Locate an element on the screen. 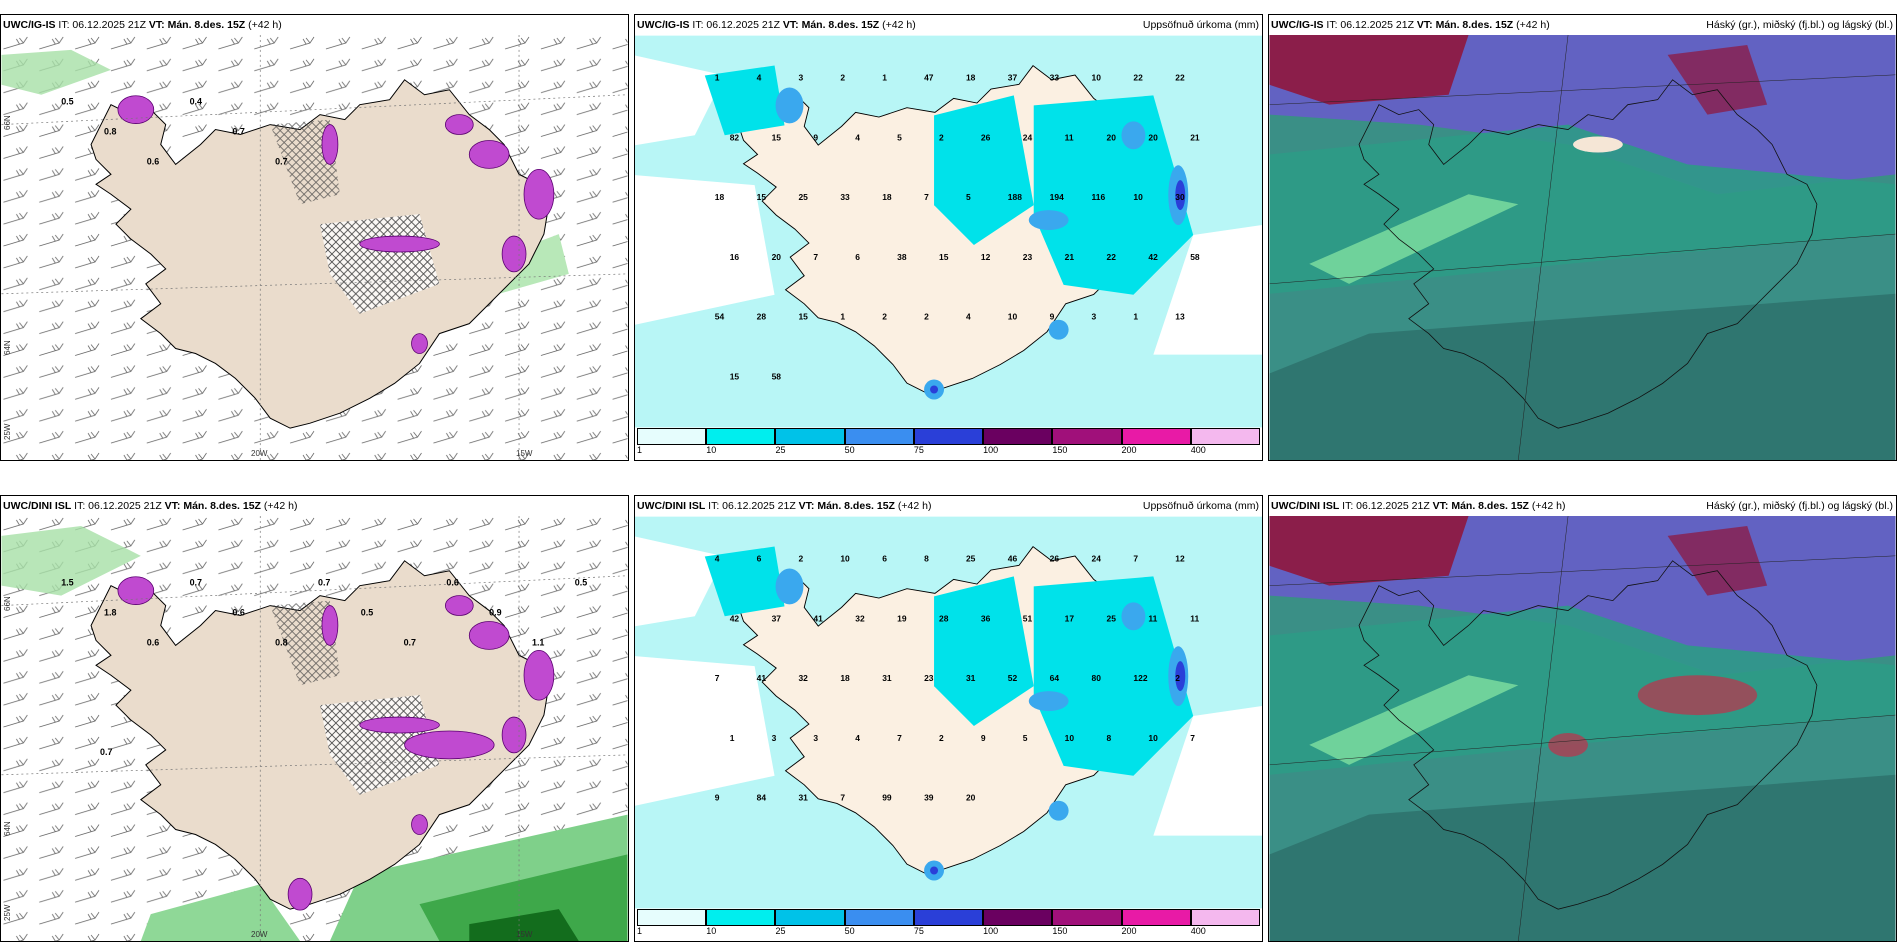 This screenshot has height=950, width=1900. lon-label: 15W is located at coordinates (524, 934).